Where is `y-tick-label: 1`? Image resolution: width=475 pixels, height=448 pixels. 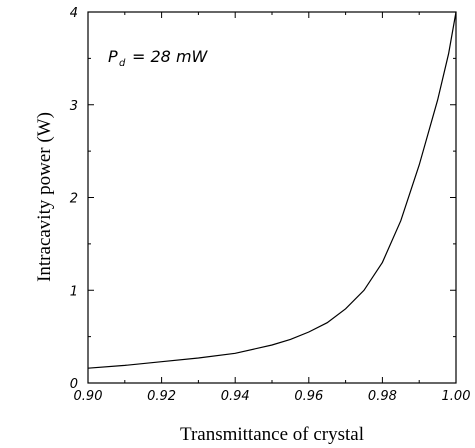 y-tick-label: 1 is located at coordinates (74, 291).